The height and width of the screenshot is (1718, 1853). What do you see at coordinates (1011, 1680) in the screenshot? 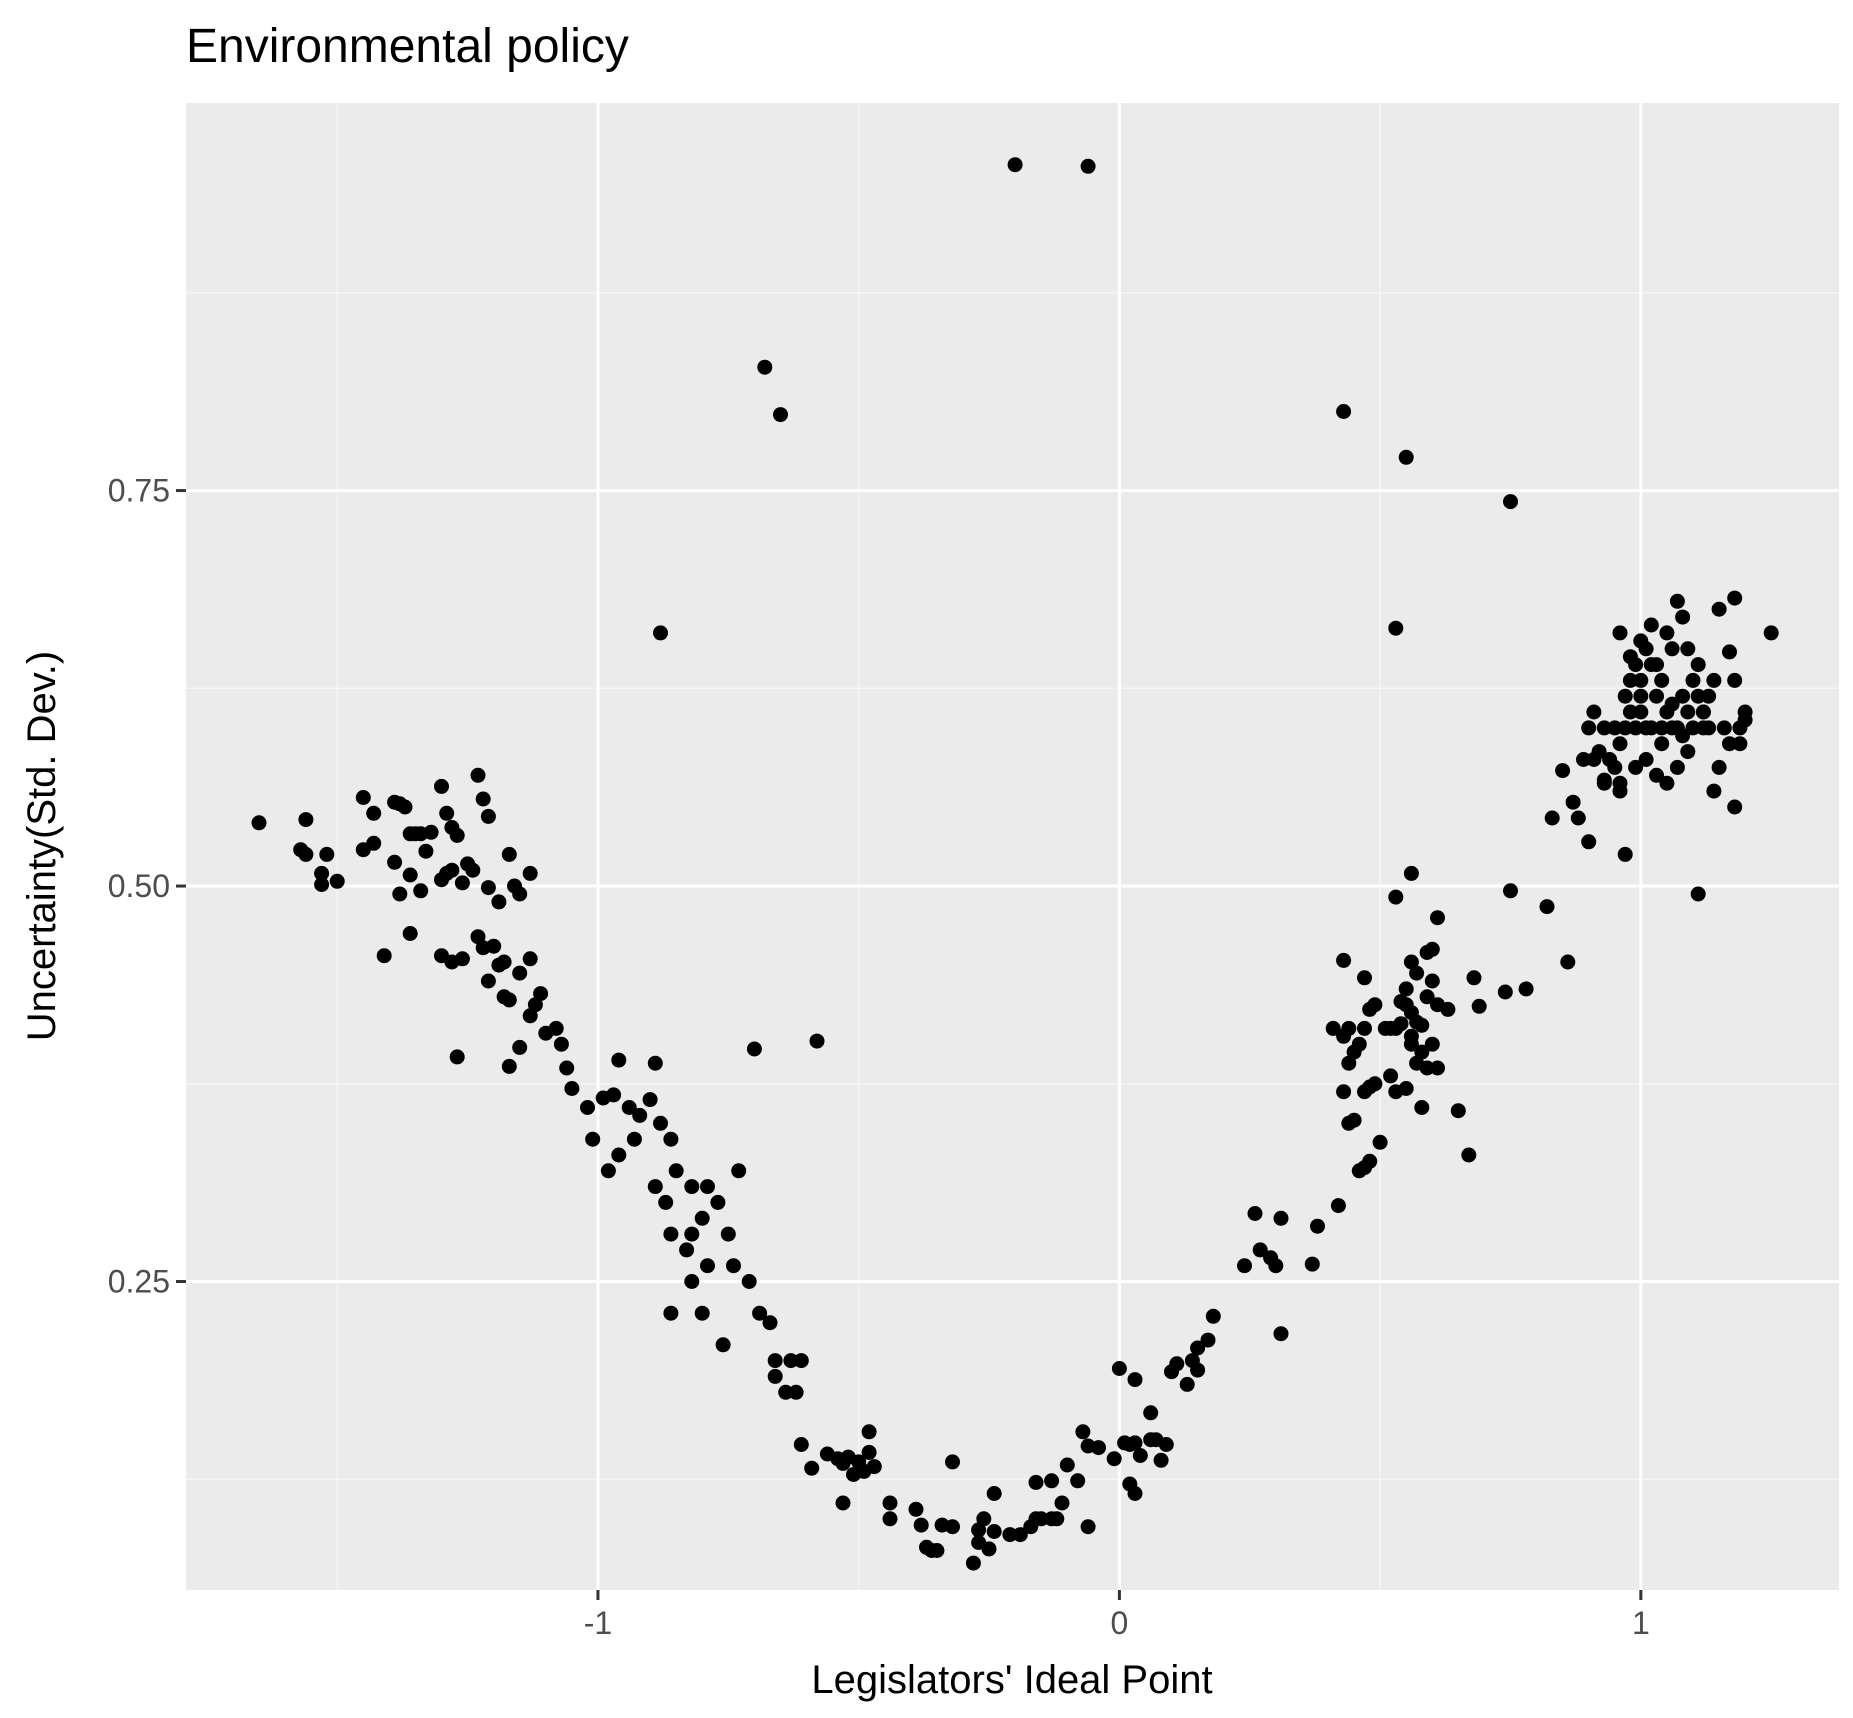
I see `x-axis-title: Legislators' Ideal Point` at bounding box center [1011, 1680].